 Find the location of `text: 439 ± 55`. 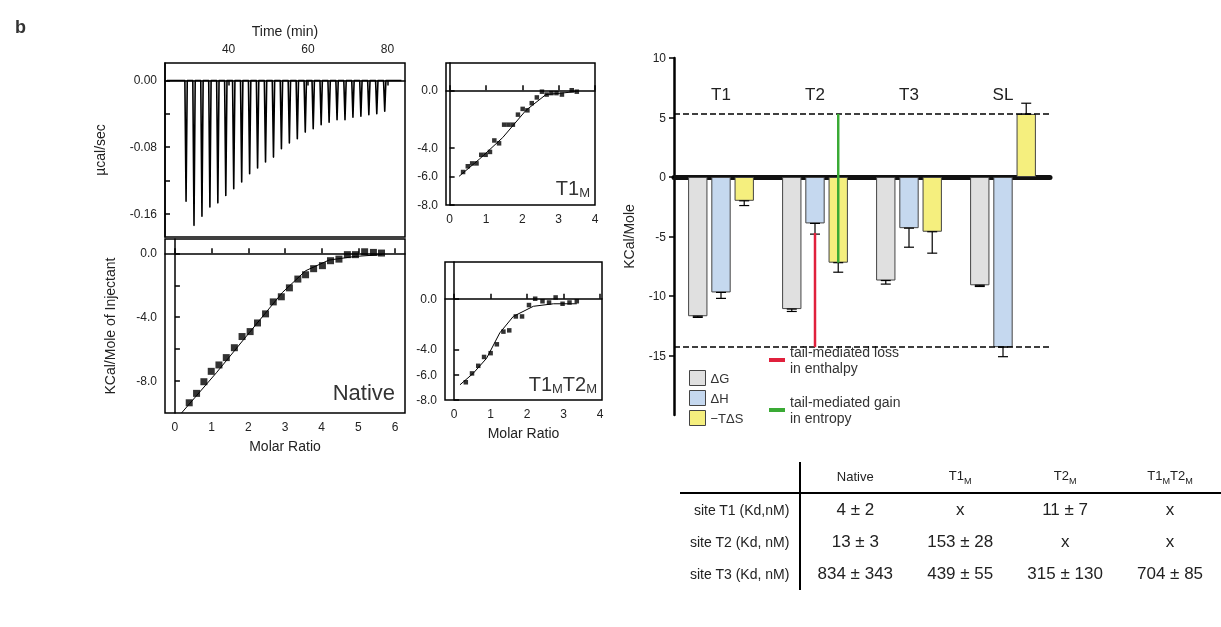

text: 439 ± 55 is located at coordinates (960, 573).